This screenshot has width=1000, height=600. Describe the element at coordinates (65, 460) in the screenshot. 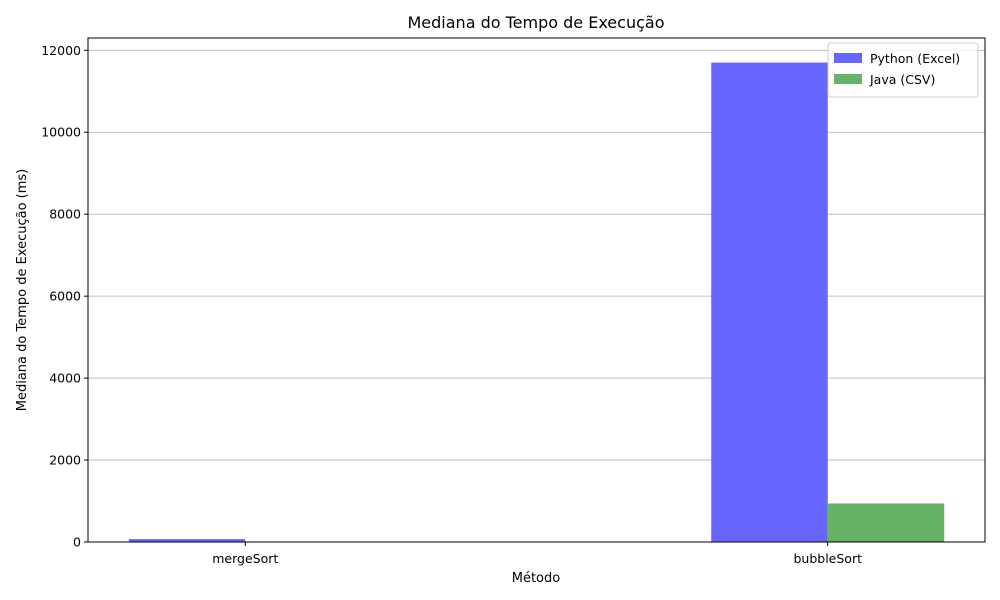

I see `y-tick-label: 2000` at that location.